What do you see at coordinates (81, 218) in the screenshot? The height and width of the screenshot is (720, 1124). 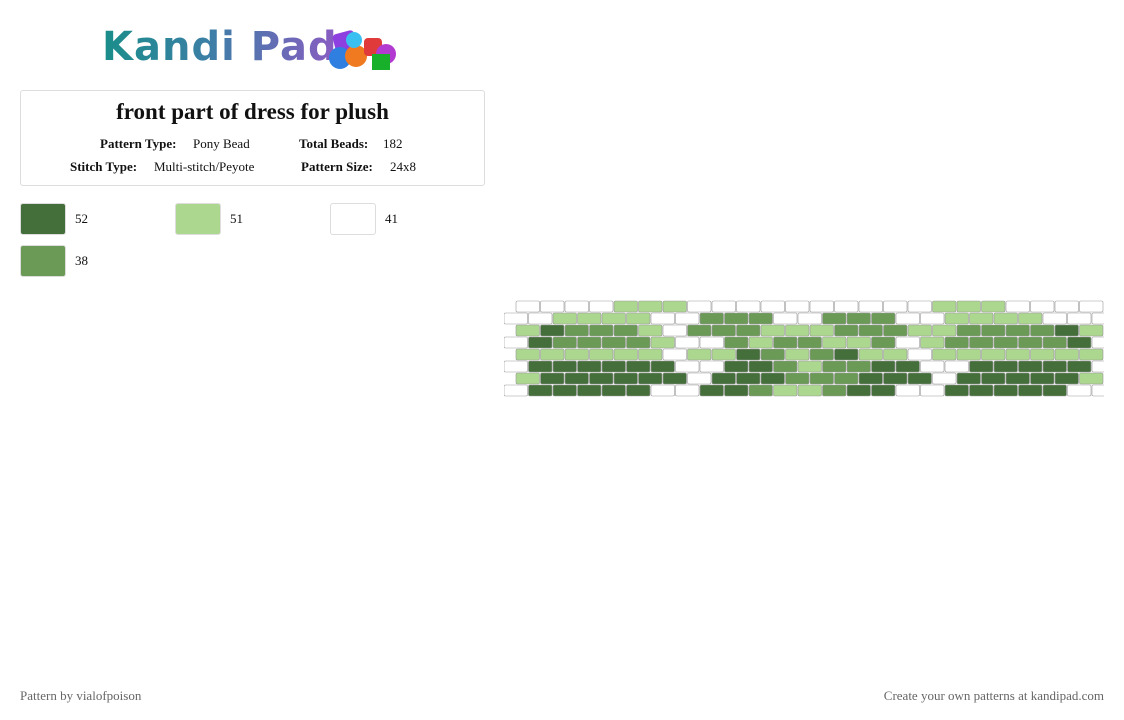 I see `color-count: 52` at bounding box center [81, 218].